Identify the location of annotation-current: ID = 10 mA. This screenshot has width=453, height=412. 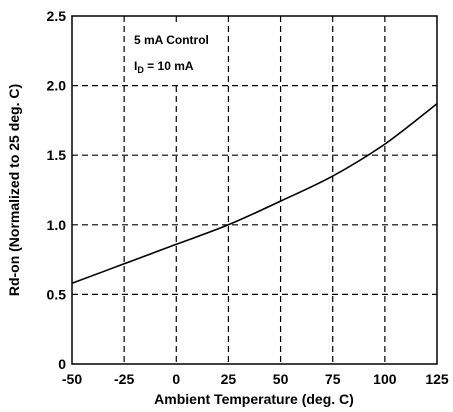
(164, 67).